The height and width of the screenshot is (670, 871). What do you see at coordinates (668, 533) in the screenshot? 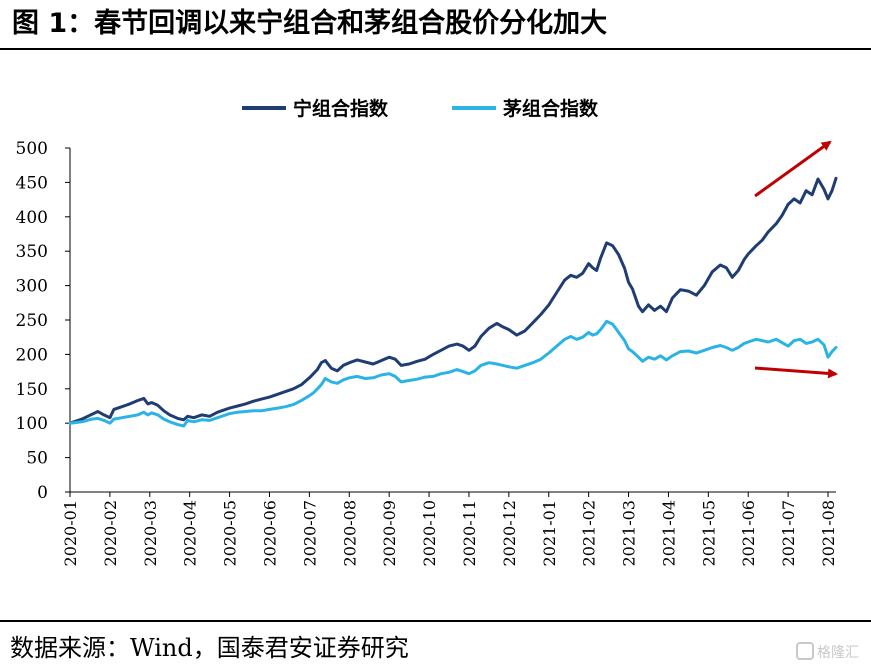
I see `x-tick-label: 2021-04` at bounding box center [668, 533].